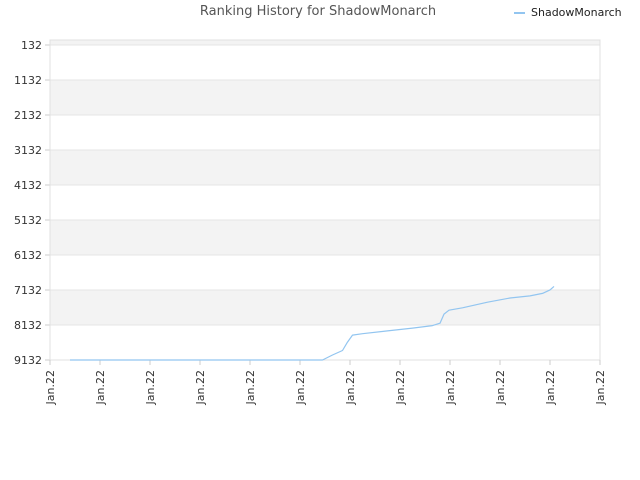  I want to click on chart-title: Ranking History for ShadowMonarch, so click(318, 11).